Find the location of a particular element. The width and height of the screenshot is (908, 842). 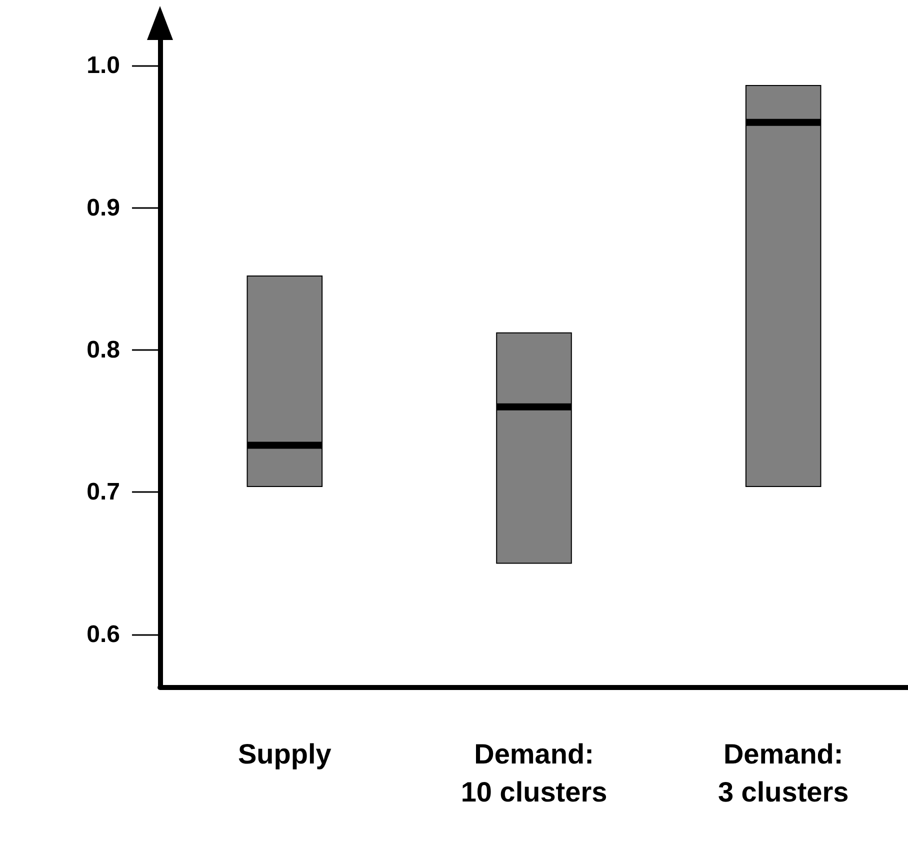

x-tick-label: Supply is located at coordinates (285, 754).